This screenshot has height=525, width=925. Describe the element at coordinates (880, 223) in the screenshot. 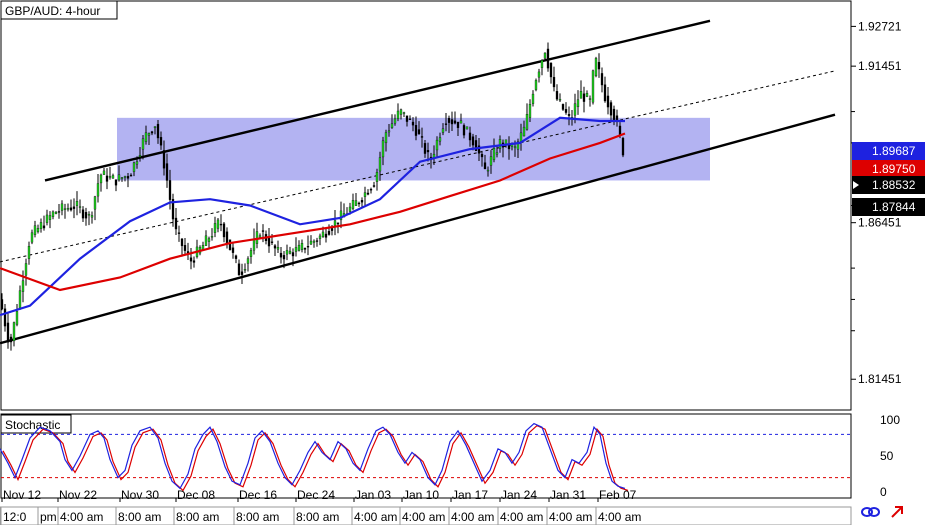

I see `price-tick: 1.86451` at that location.